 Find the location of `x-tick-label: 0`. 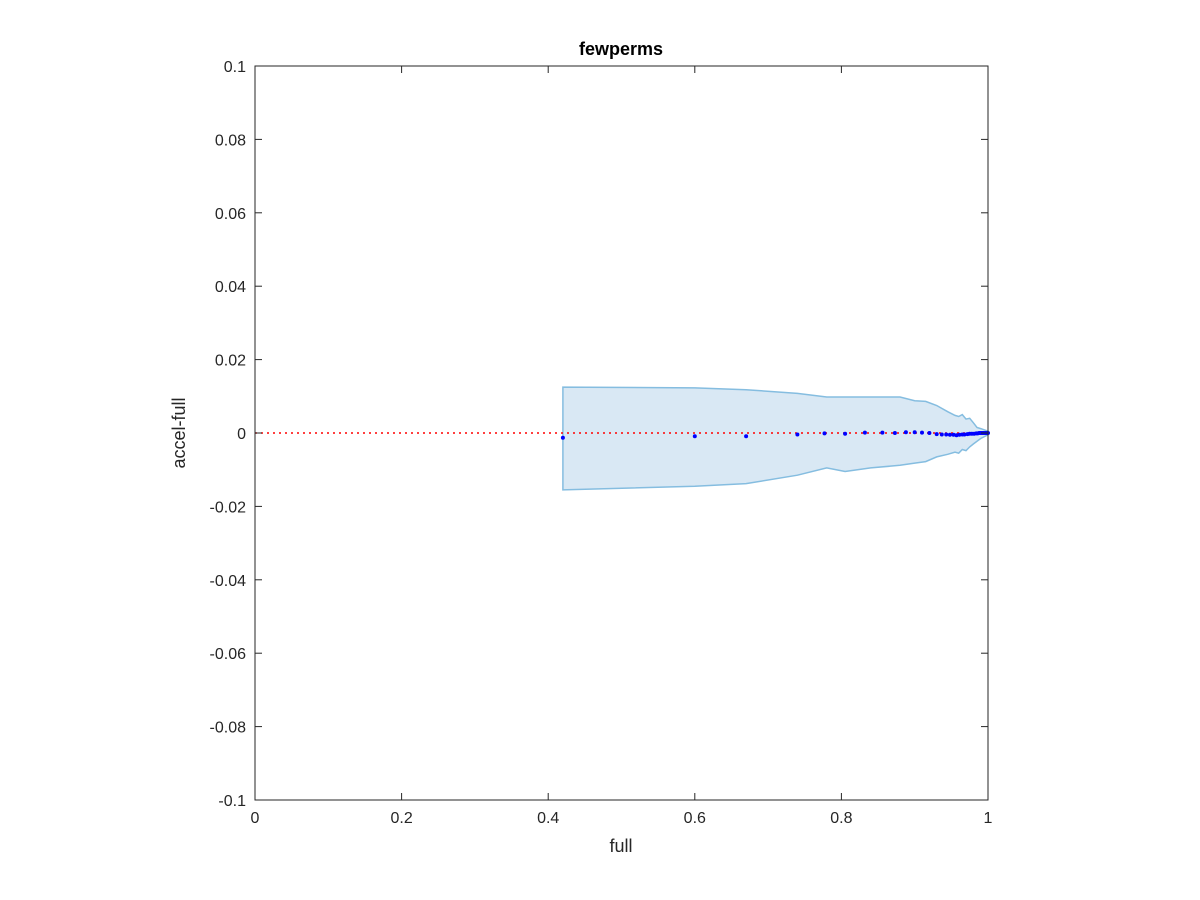

x-tick-label: 0 is located at coordinates (255, 818).